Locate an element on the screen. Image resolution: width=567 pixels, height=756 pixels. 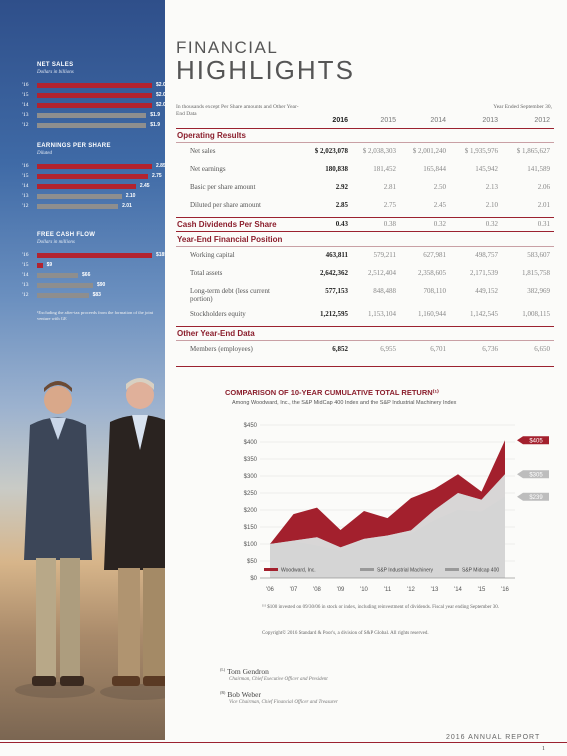
table-cell: 2,171,539 is located at coordinates (484, 273).